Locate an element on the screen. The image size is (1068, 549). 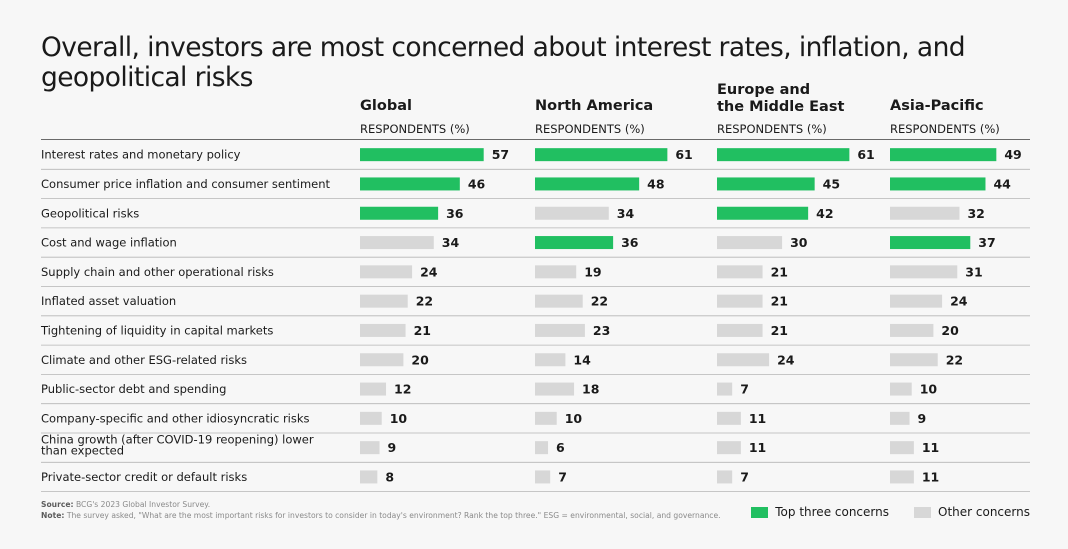
value-label-global-interest-rates-and-monetary-policy: 57 is located at coordinates (500, 154).